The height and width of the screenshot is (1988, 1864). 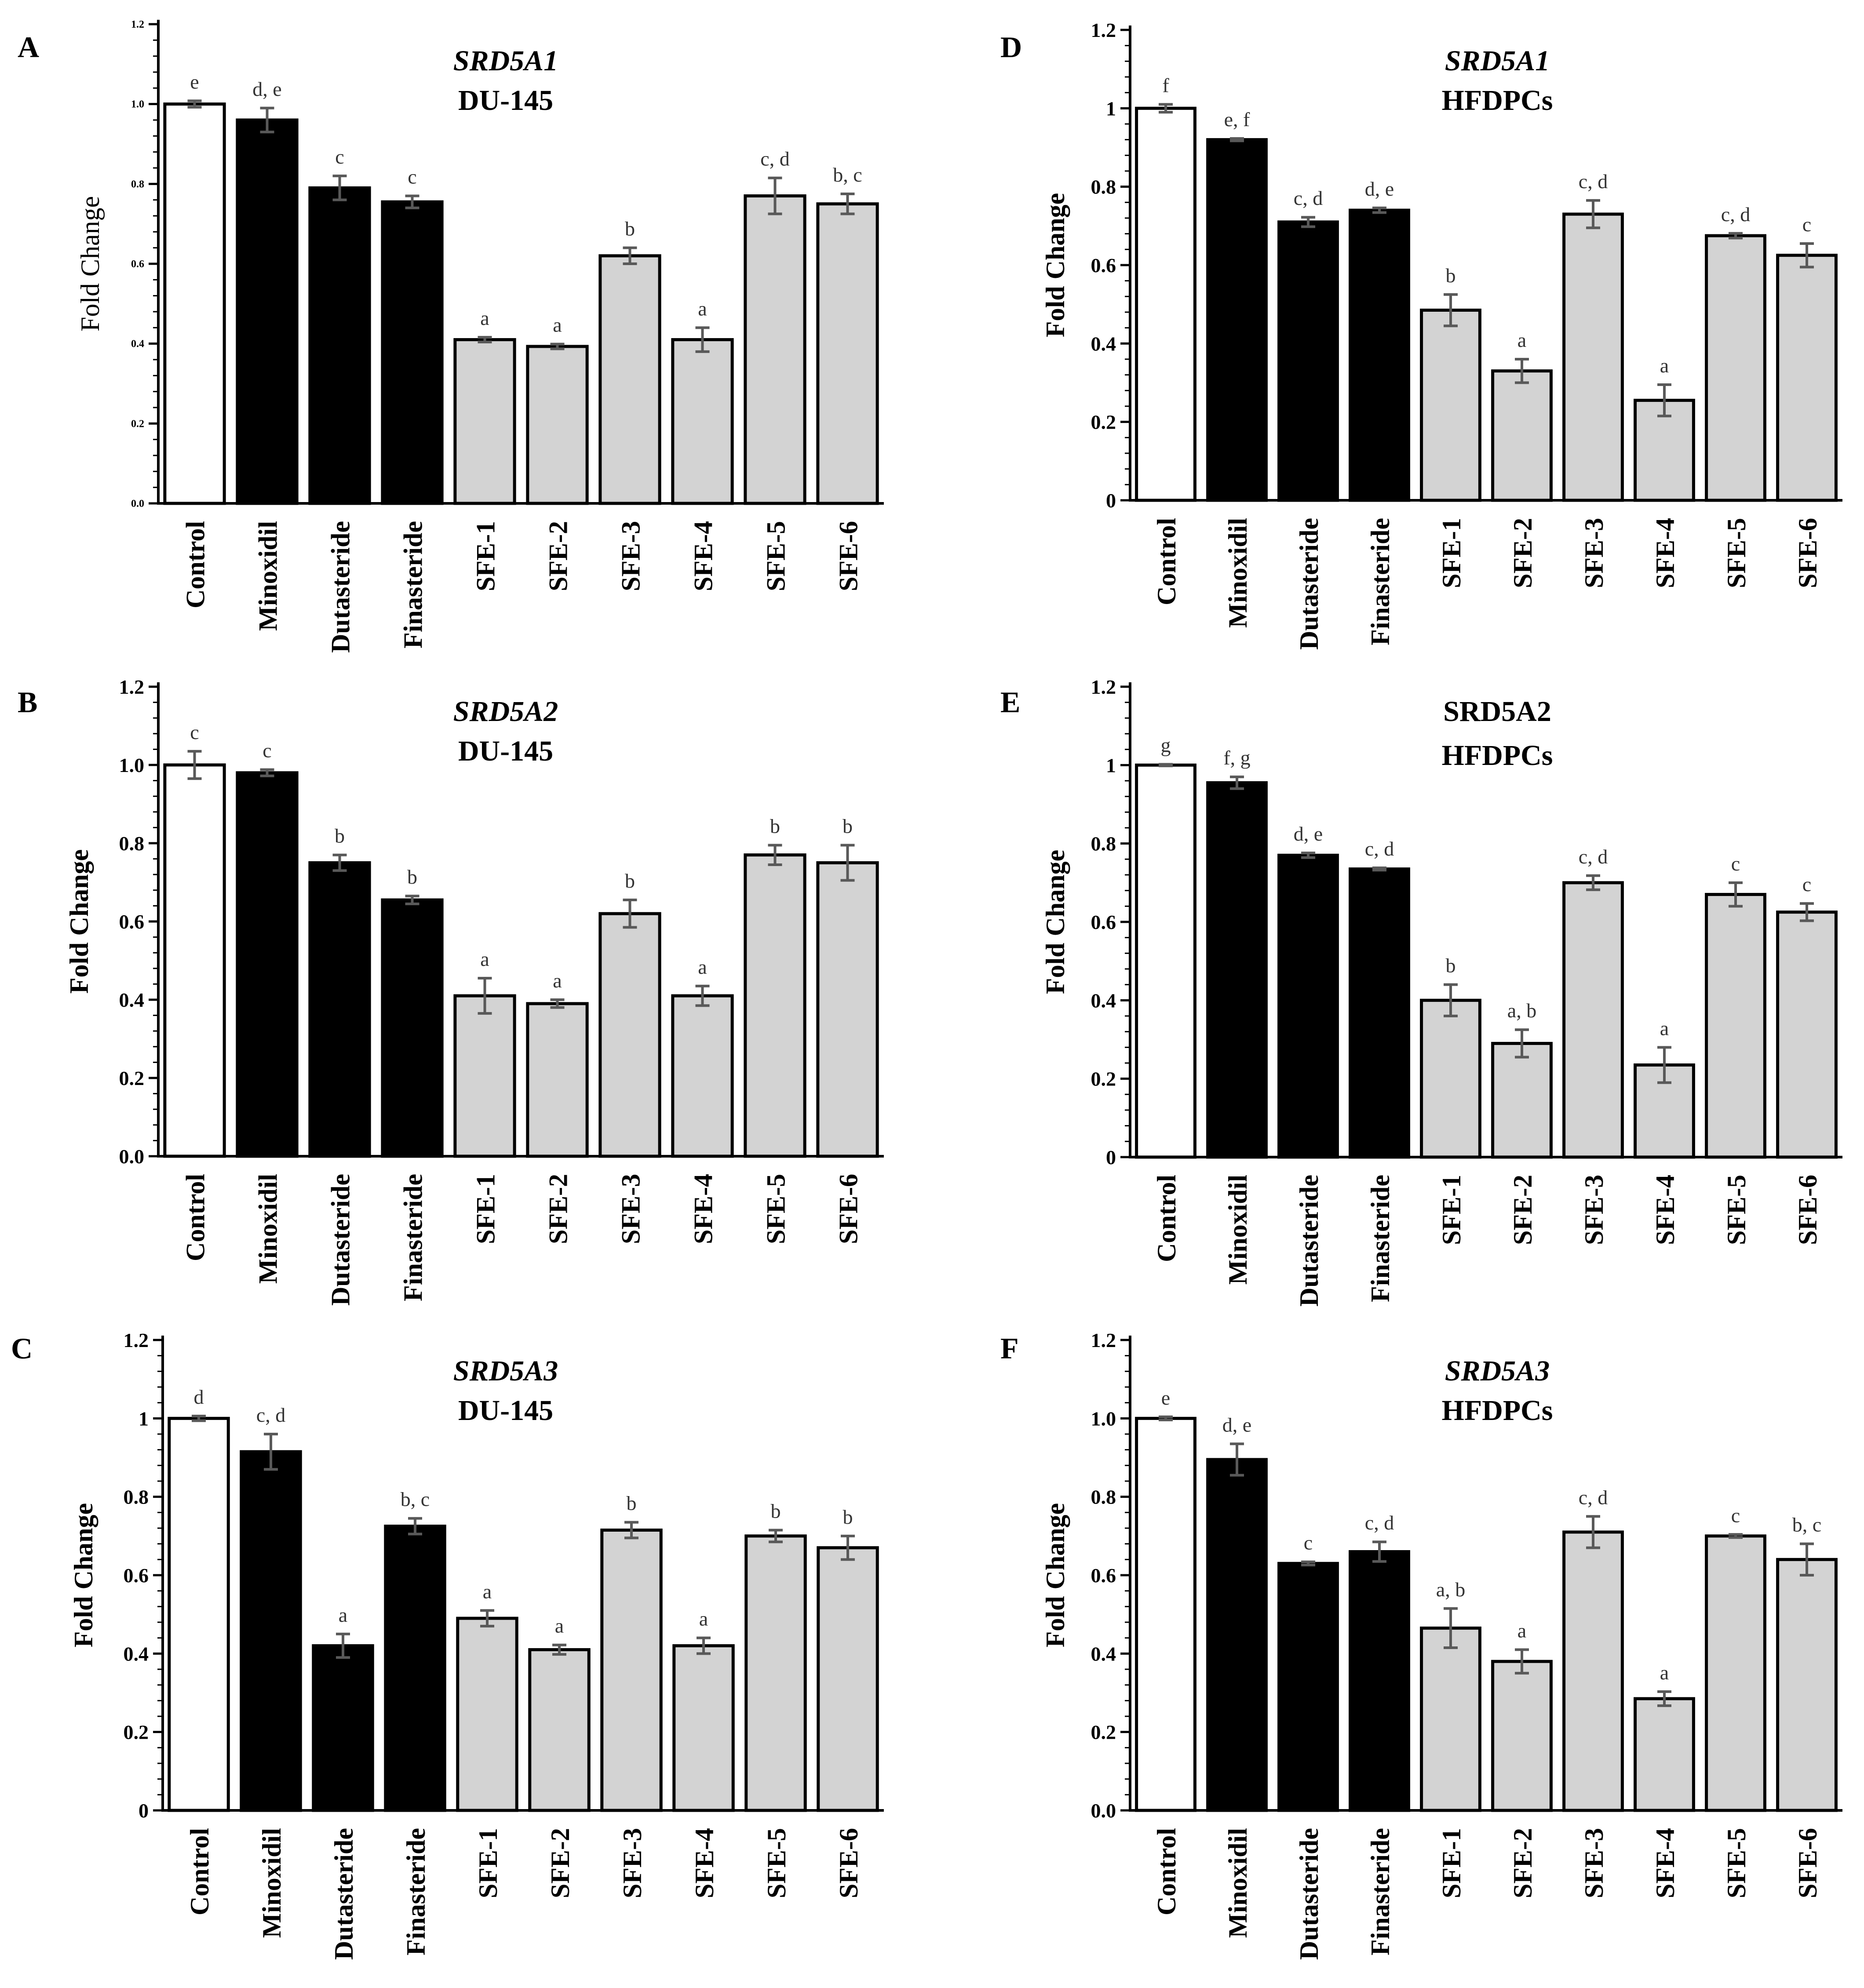 I want to click on x-tick-label: SFE-5, so click(x=776, y=1209).